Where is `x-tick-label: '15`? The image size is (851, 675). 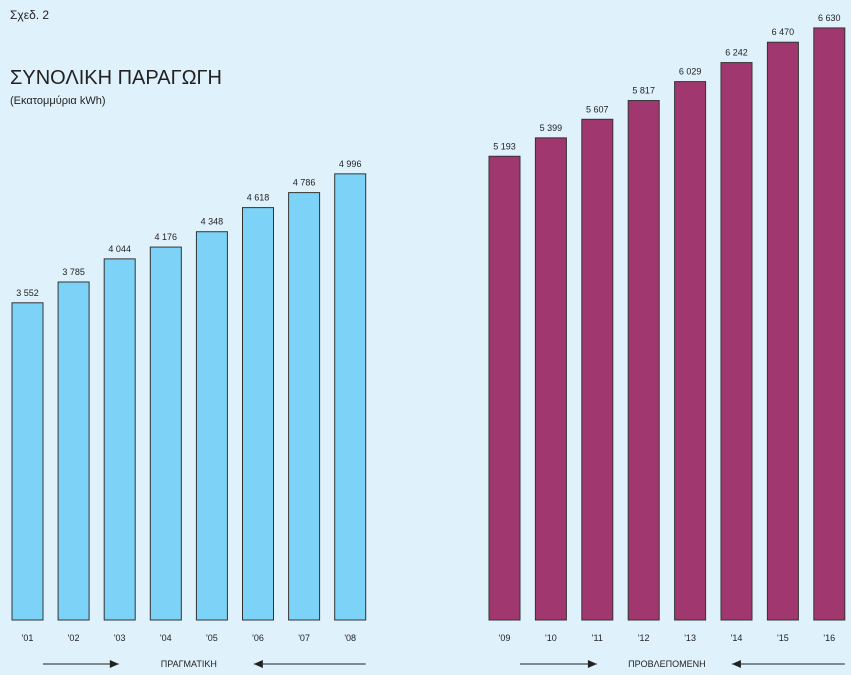
x-tick-label: '15 is located at coordinates (783, 638).